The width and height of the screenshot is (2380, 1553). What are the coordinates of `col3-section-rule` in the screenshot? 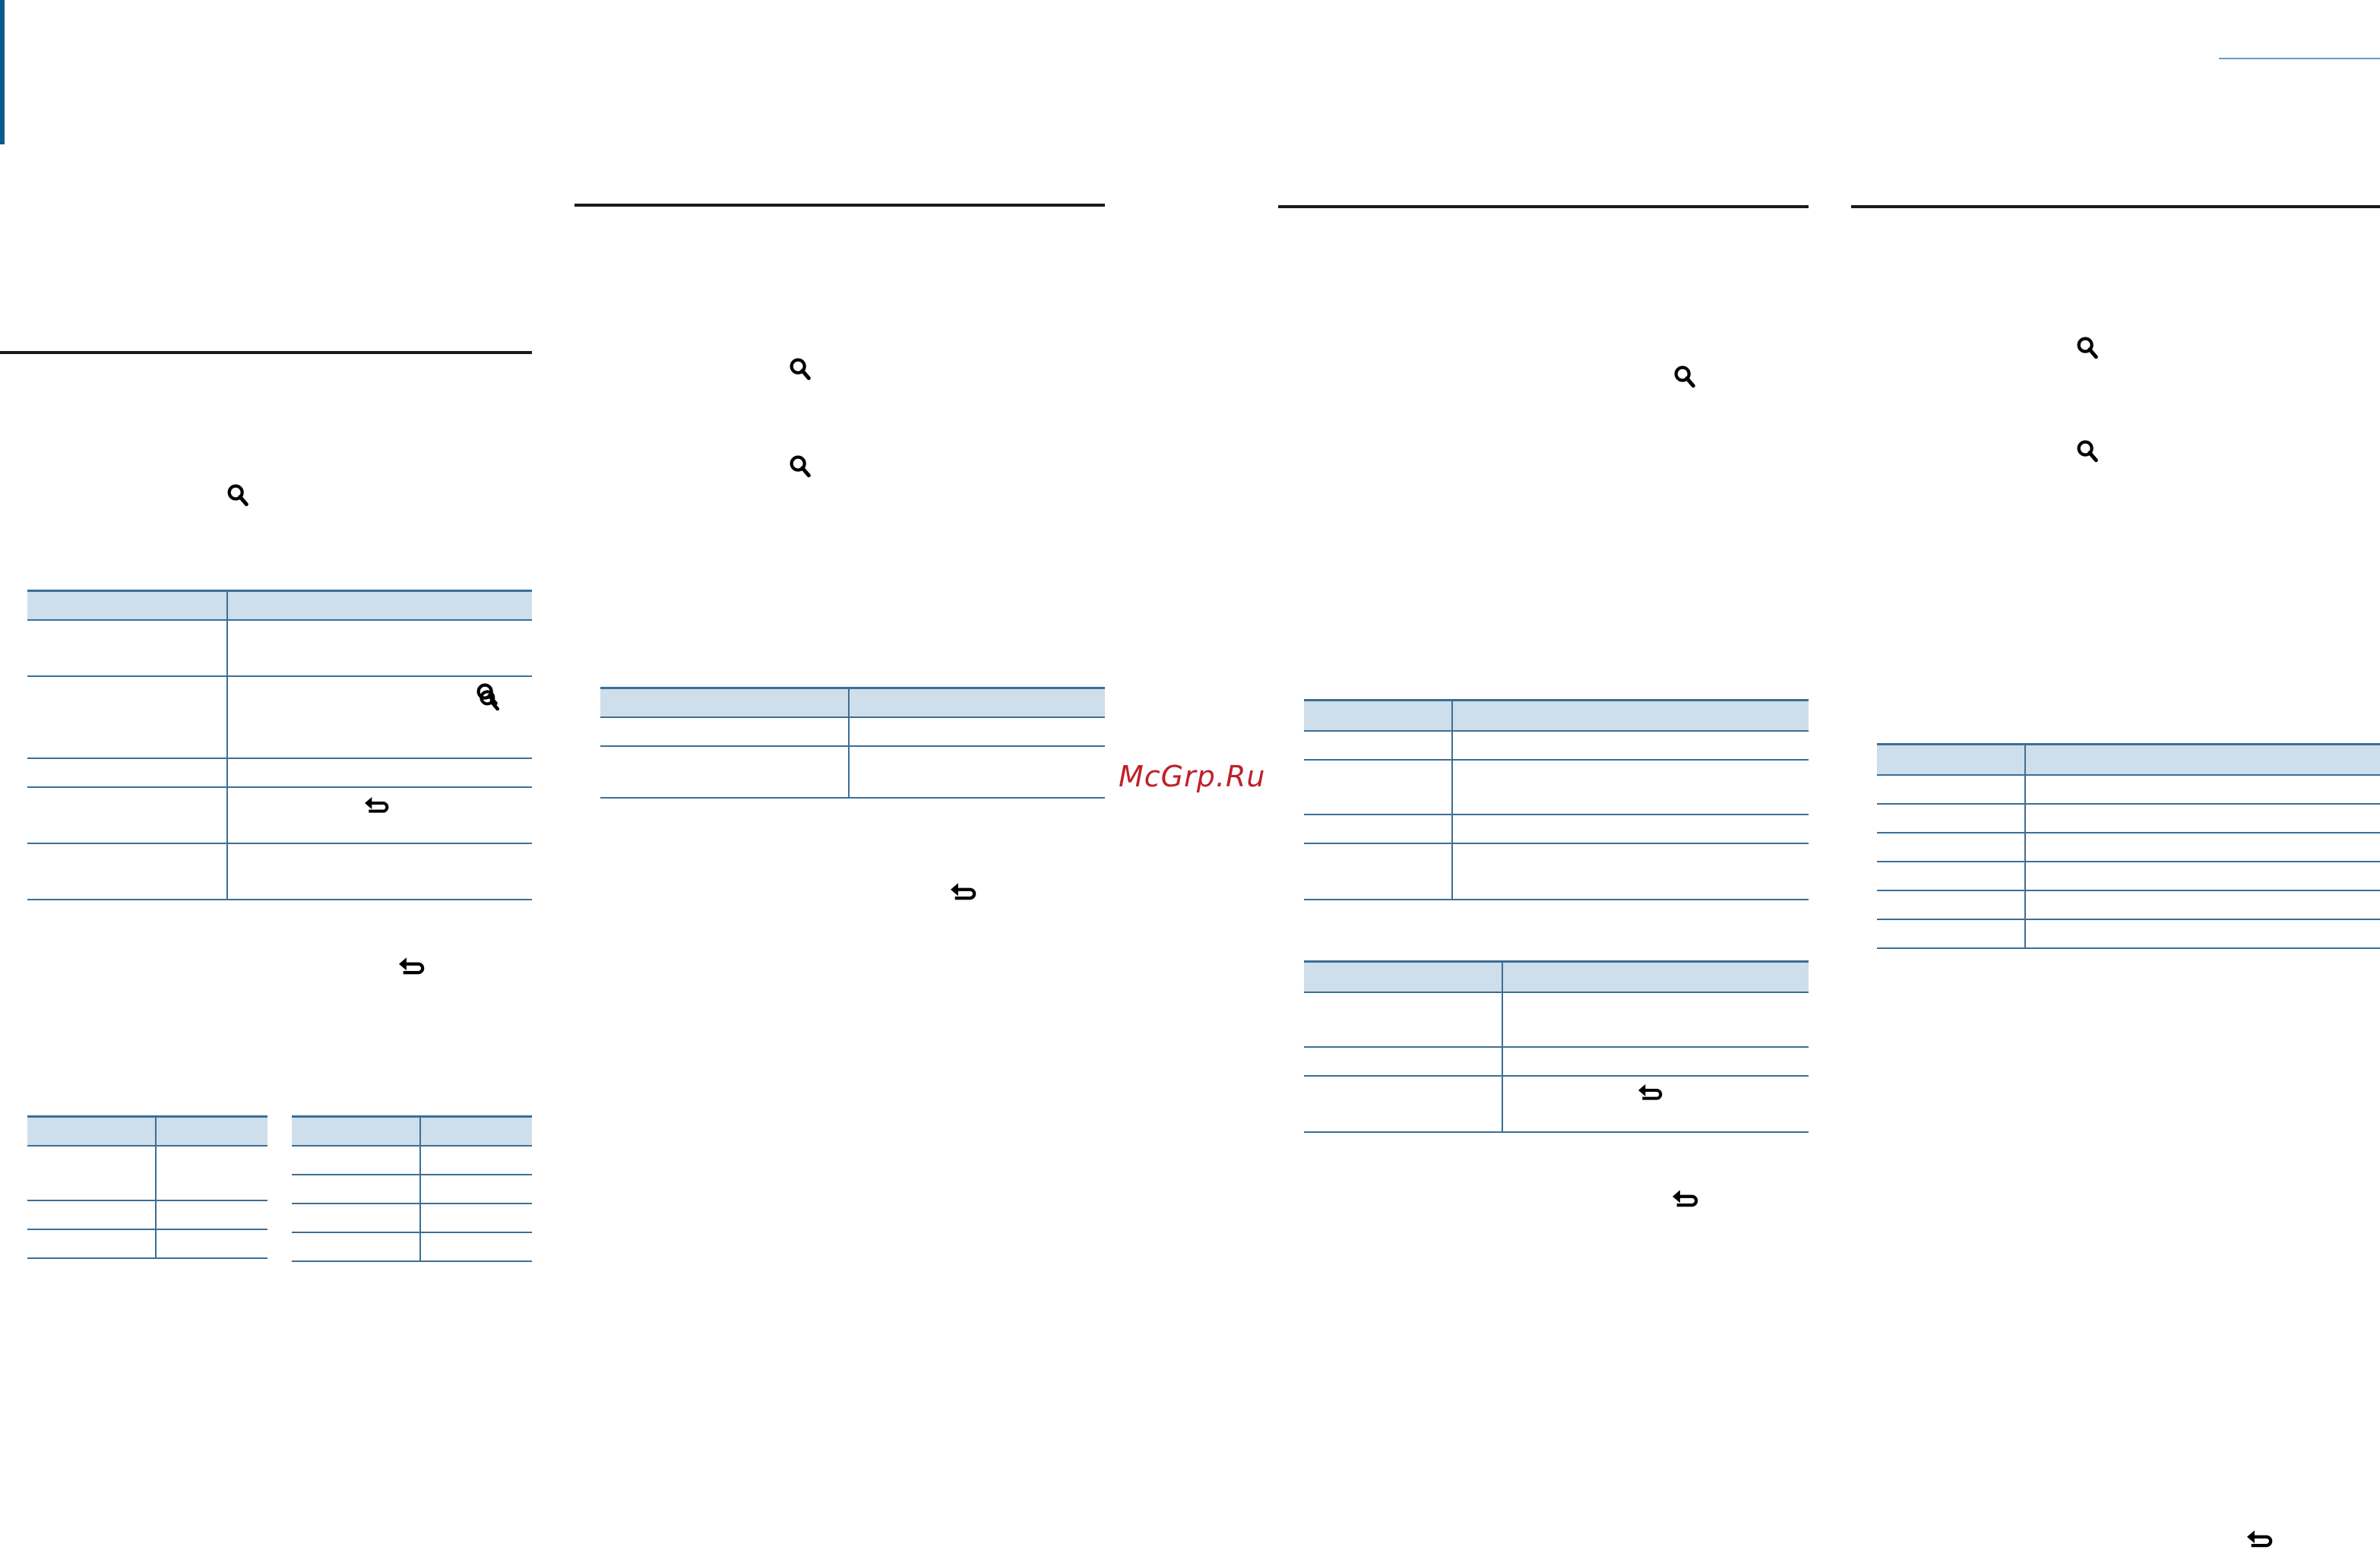 It's located at (1543, 206).